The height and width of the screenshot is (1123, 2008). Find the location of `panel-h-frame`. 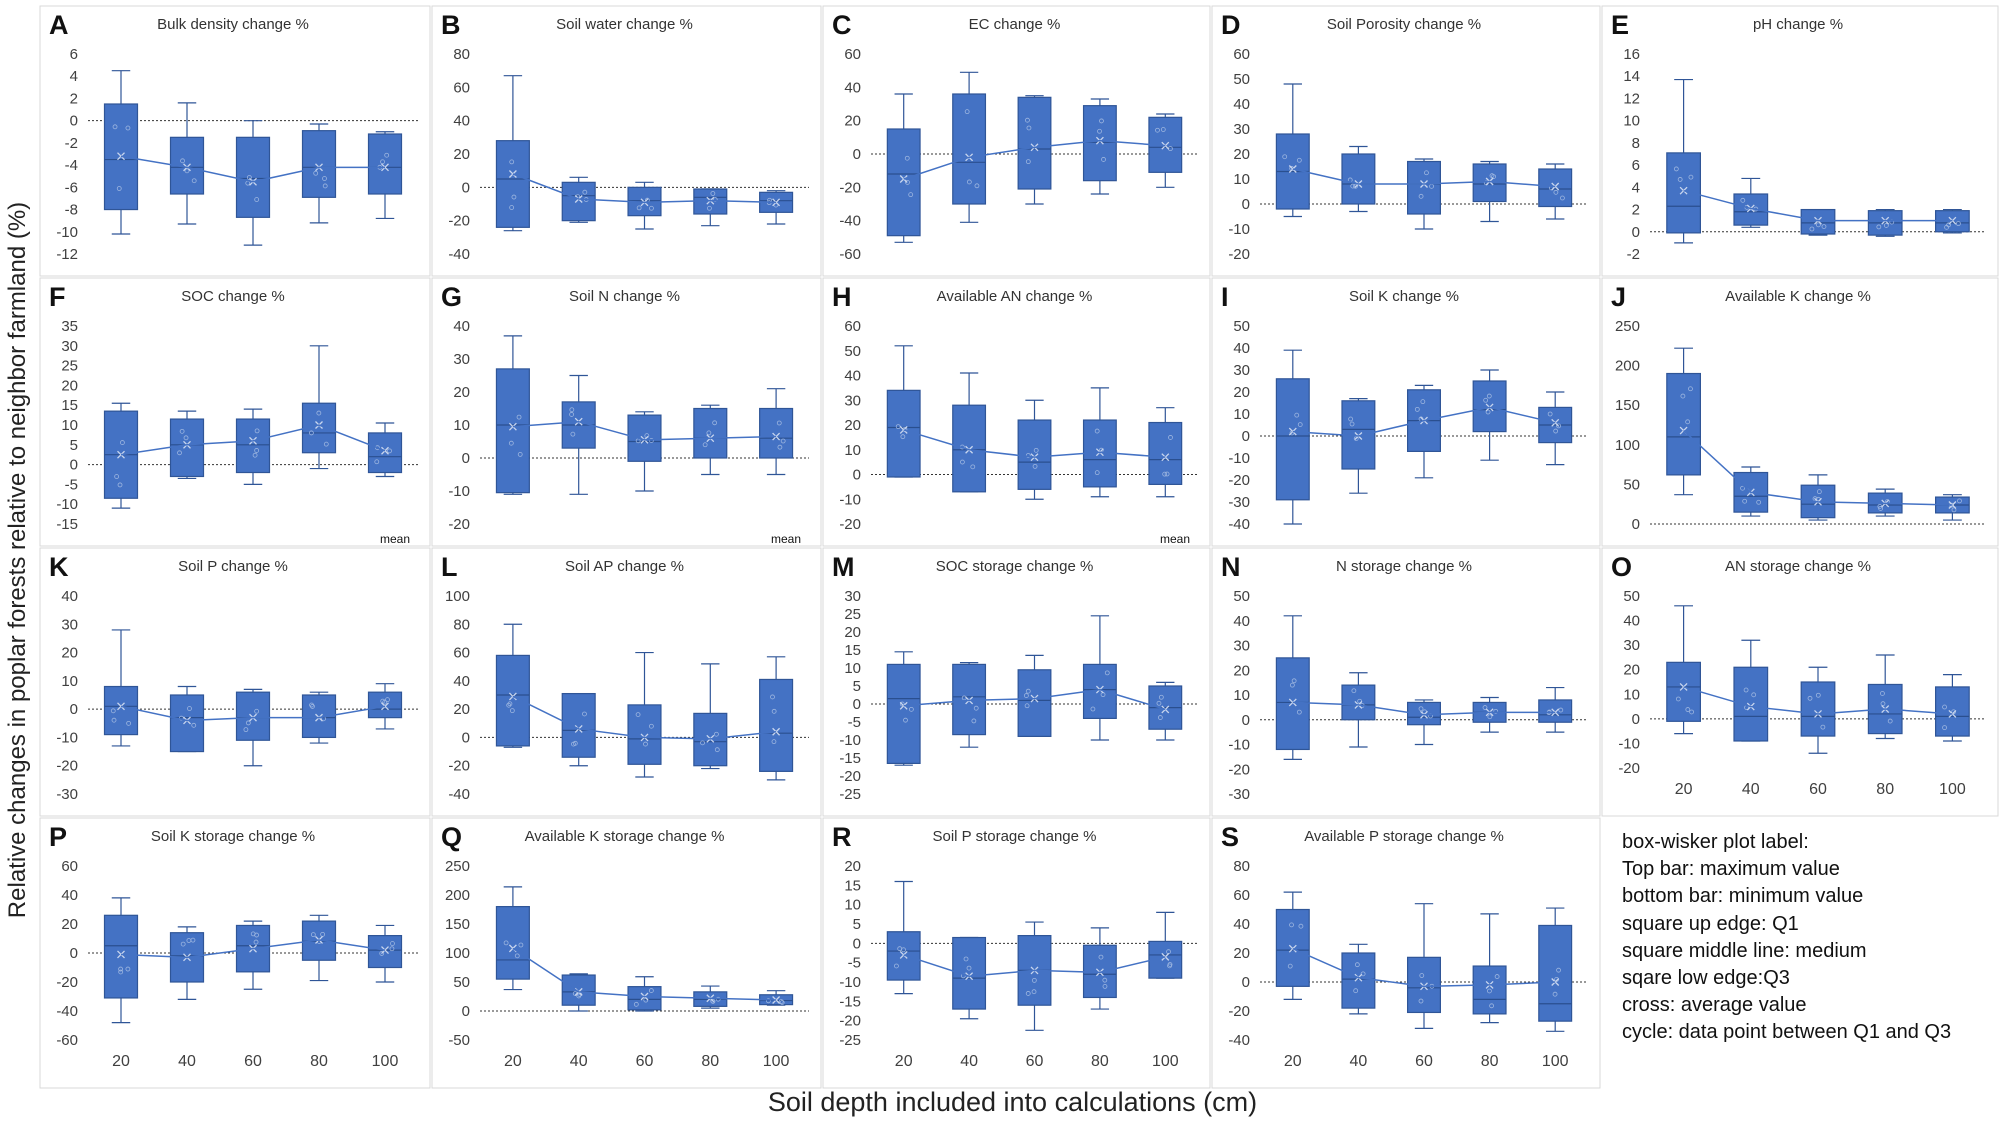

panel-h-frame is located at coordinates (1016, 412).